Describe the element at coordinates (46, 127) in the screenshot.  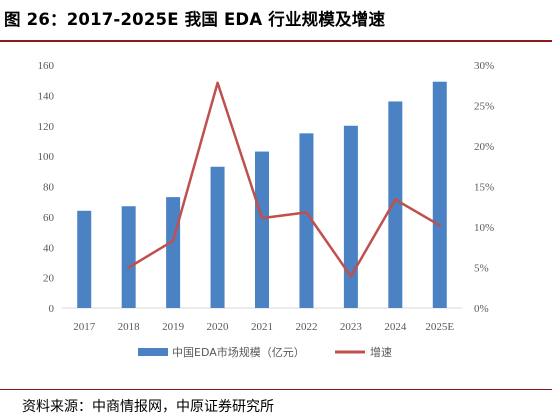
I see `y-left-tick-label: 120` at that location.